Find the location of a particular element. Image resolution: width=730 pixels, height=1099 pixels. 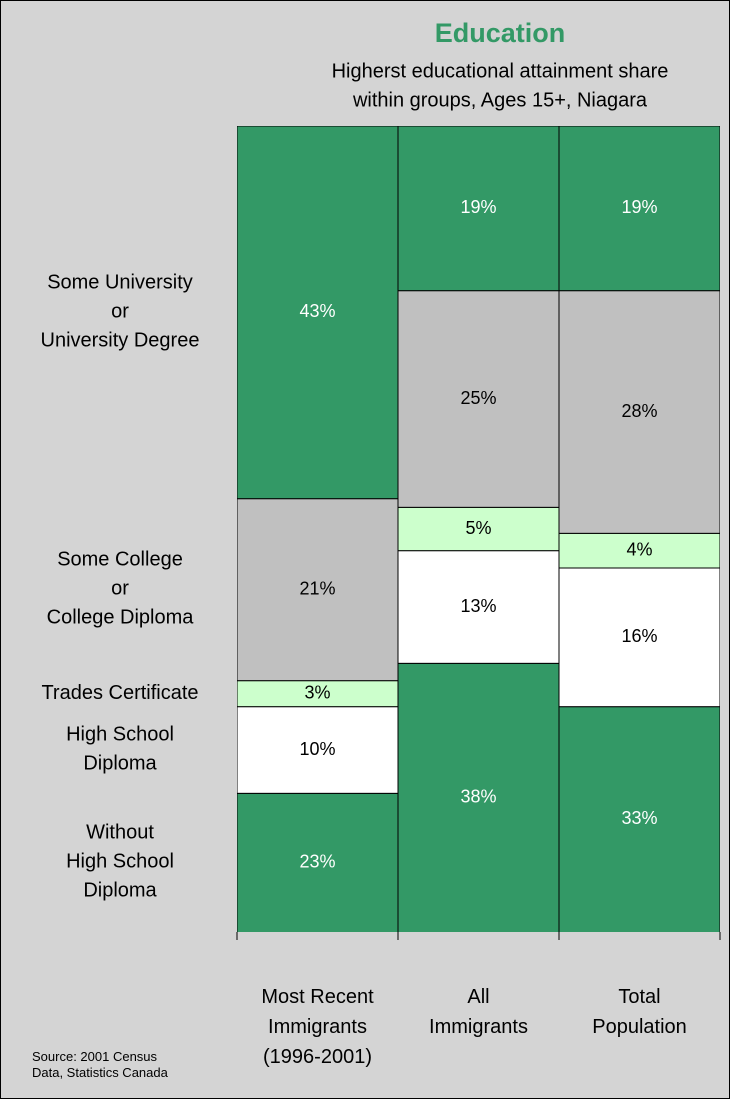

value-label: 5% is located at coordinates (478, 528).